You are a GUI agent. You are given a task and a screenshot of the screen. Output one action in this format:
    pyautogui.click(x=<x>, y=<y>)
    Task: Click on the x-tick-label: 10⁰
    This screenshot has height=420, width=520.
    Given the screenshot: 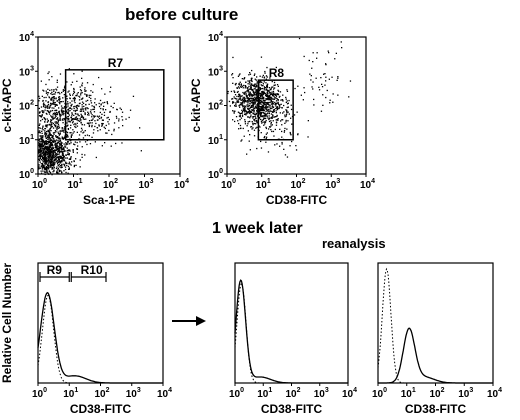 What is the action you would take?
    pyautogui.click(x=236, y=393)
    